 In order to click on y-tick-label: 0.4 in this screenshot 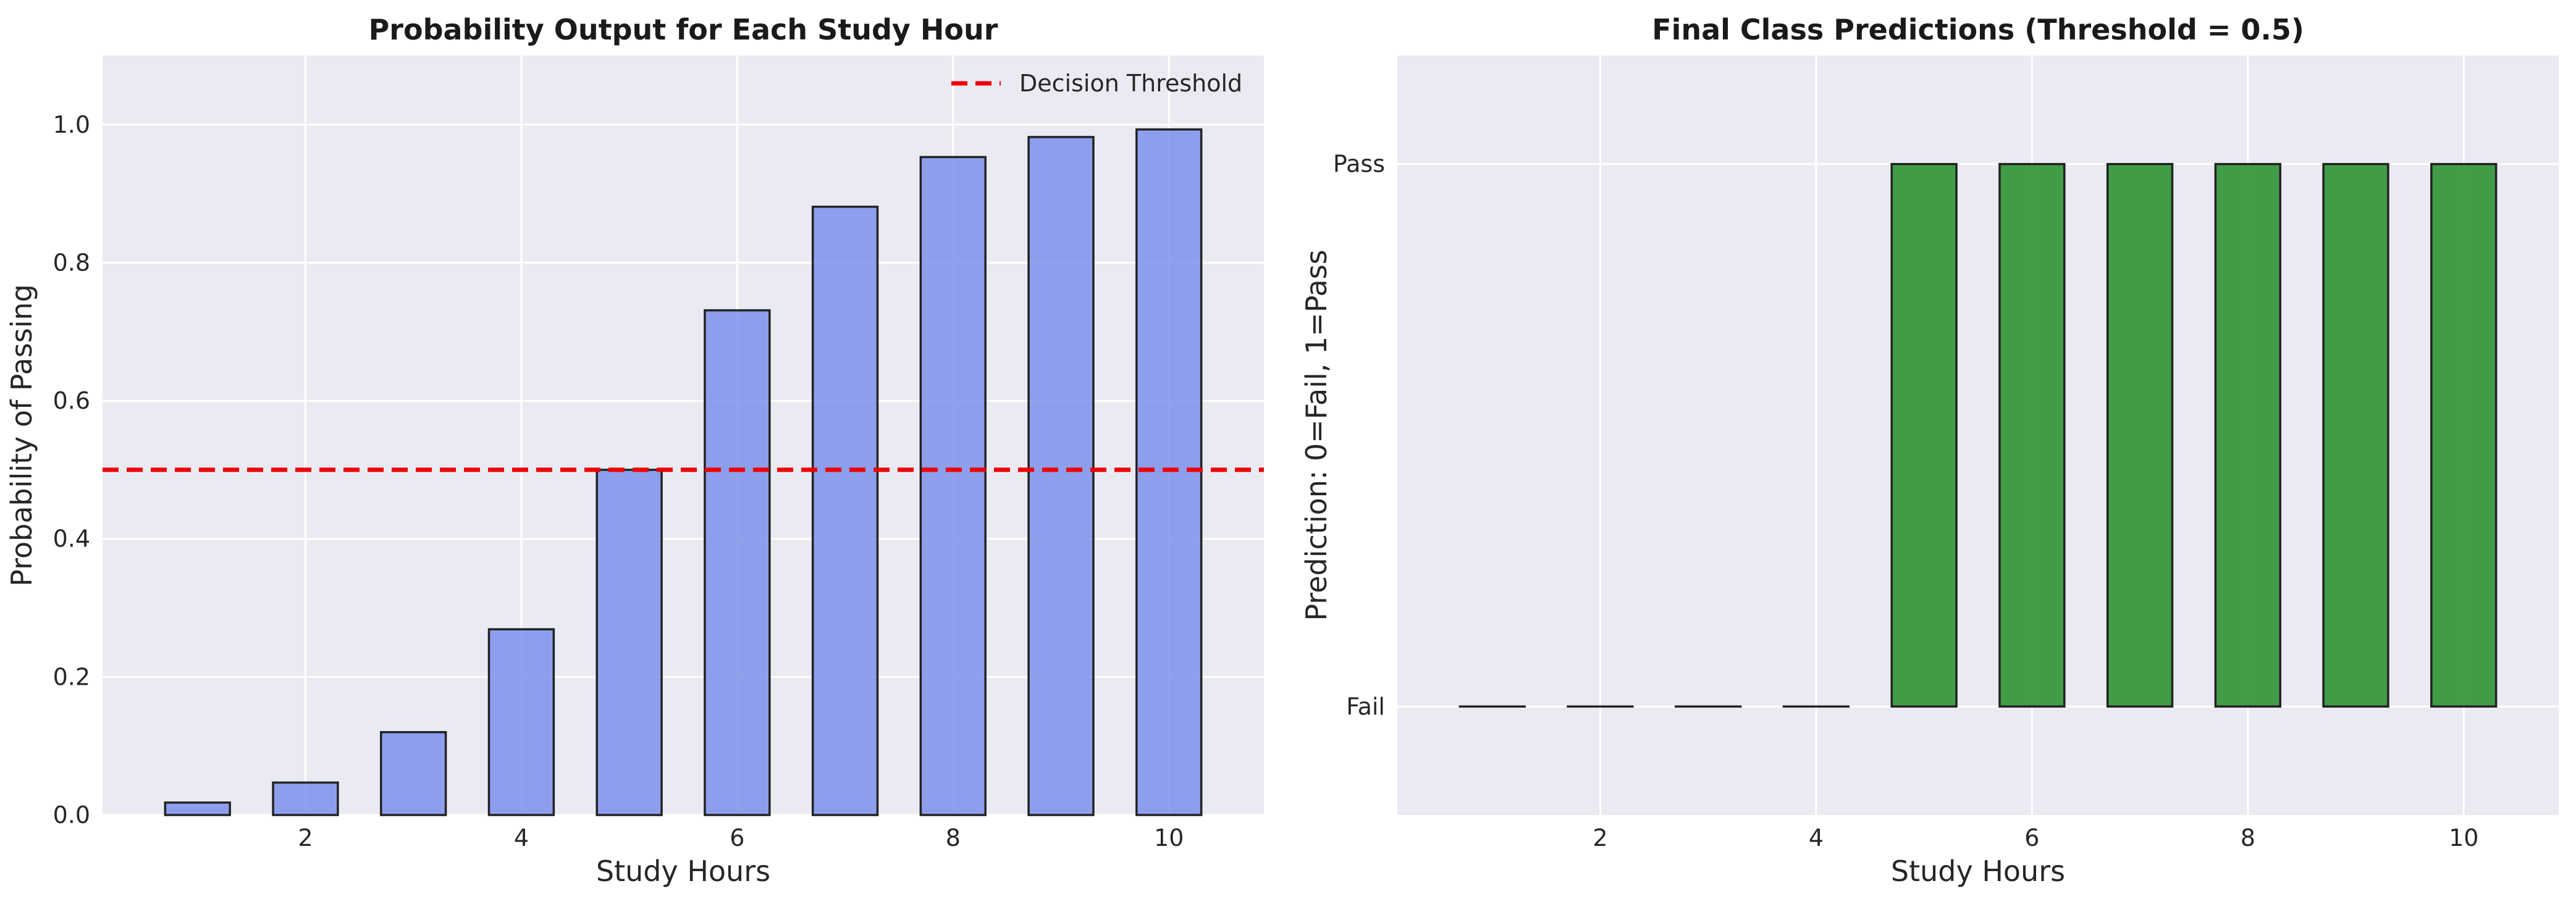, I will do `click(71, 539)`.